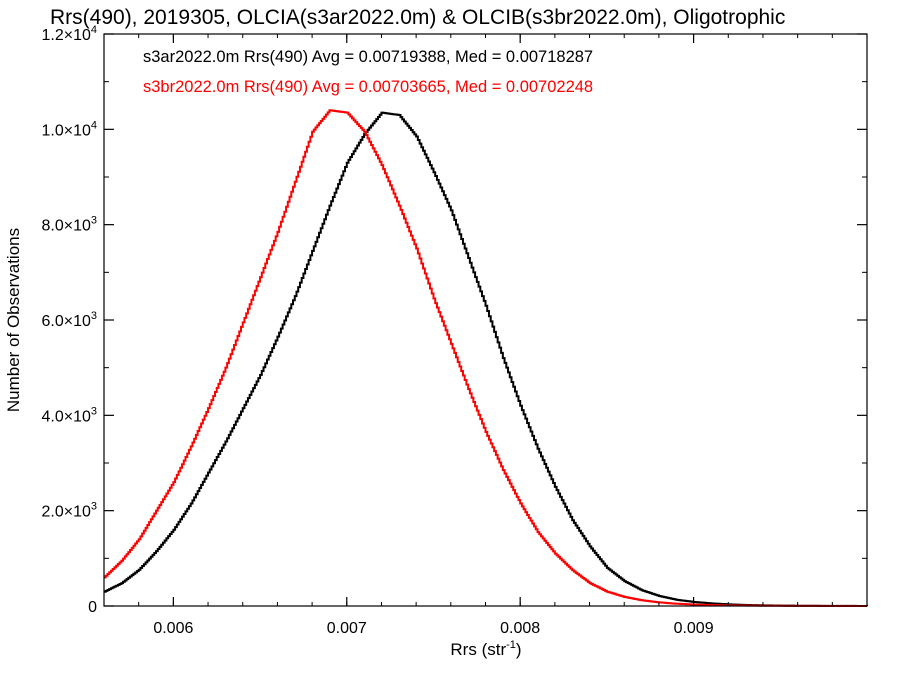  I want to click on y-tick-label: 8.0×10³, so click(69, 225).